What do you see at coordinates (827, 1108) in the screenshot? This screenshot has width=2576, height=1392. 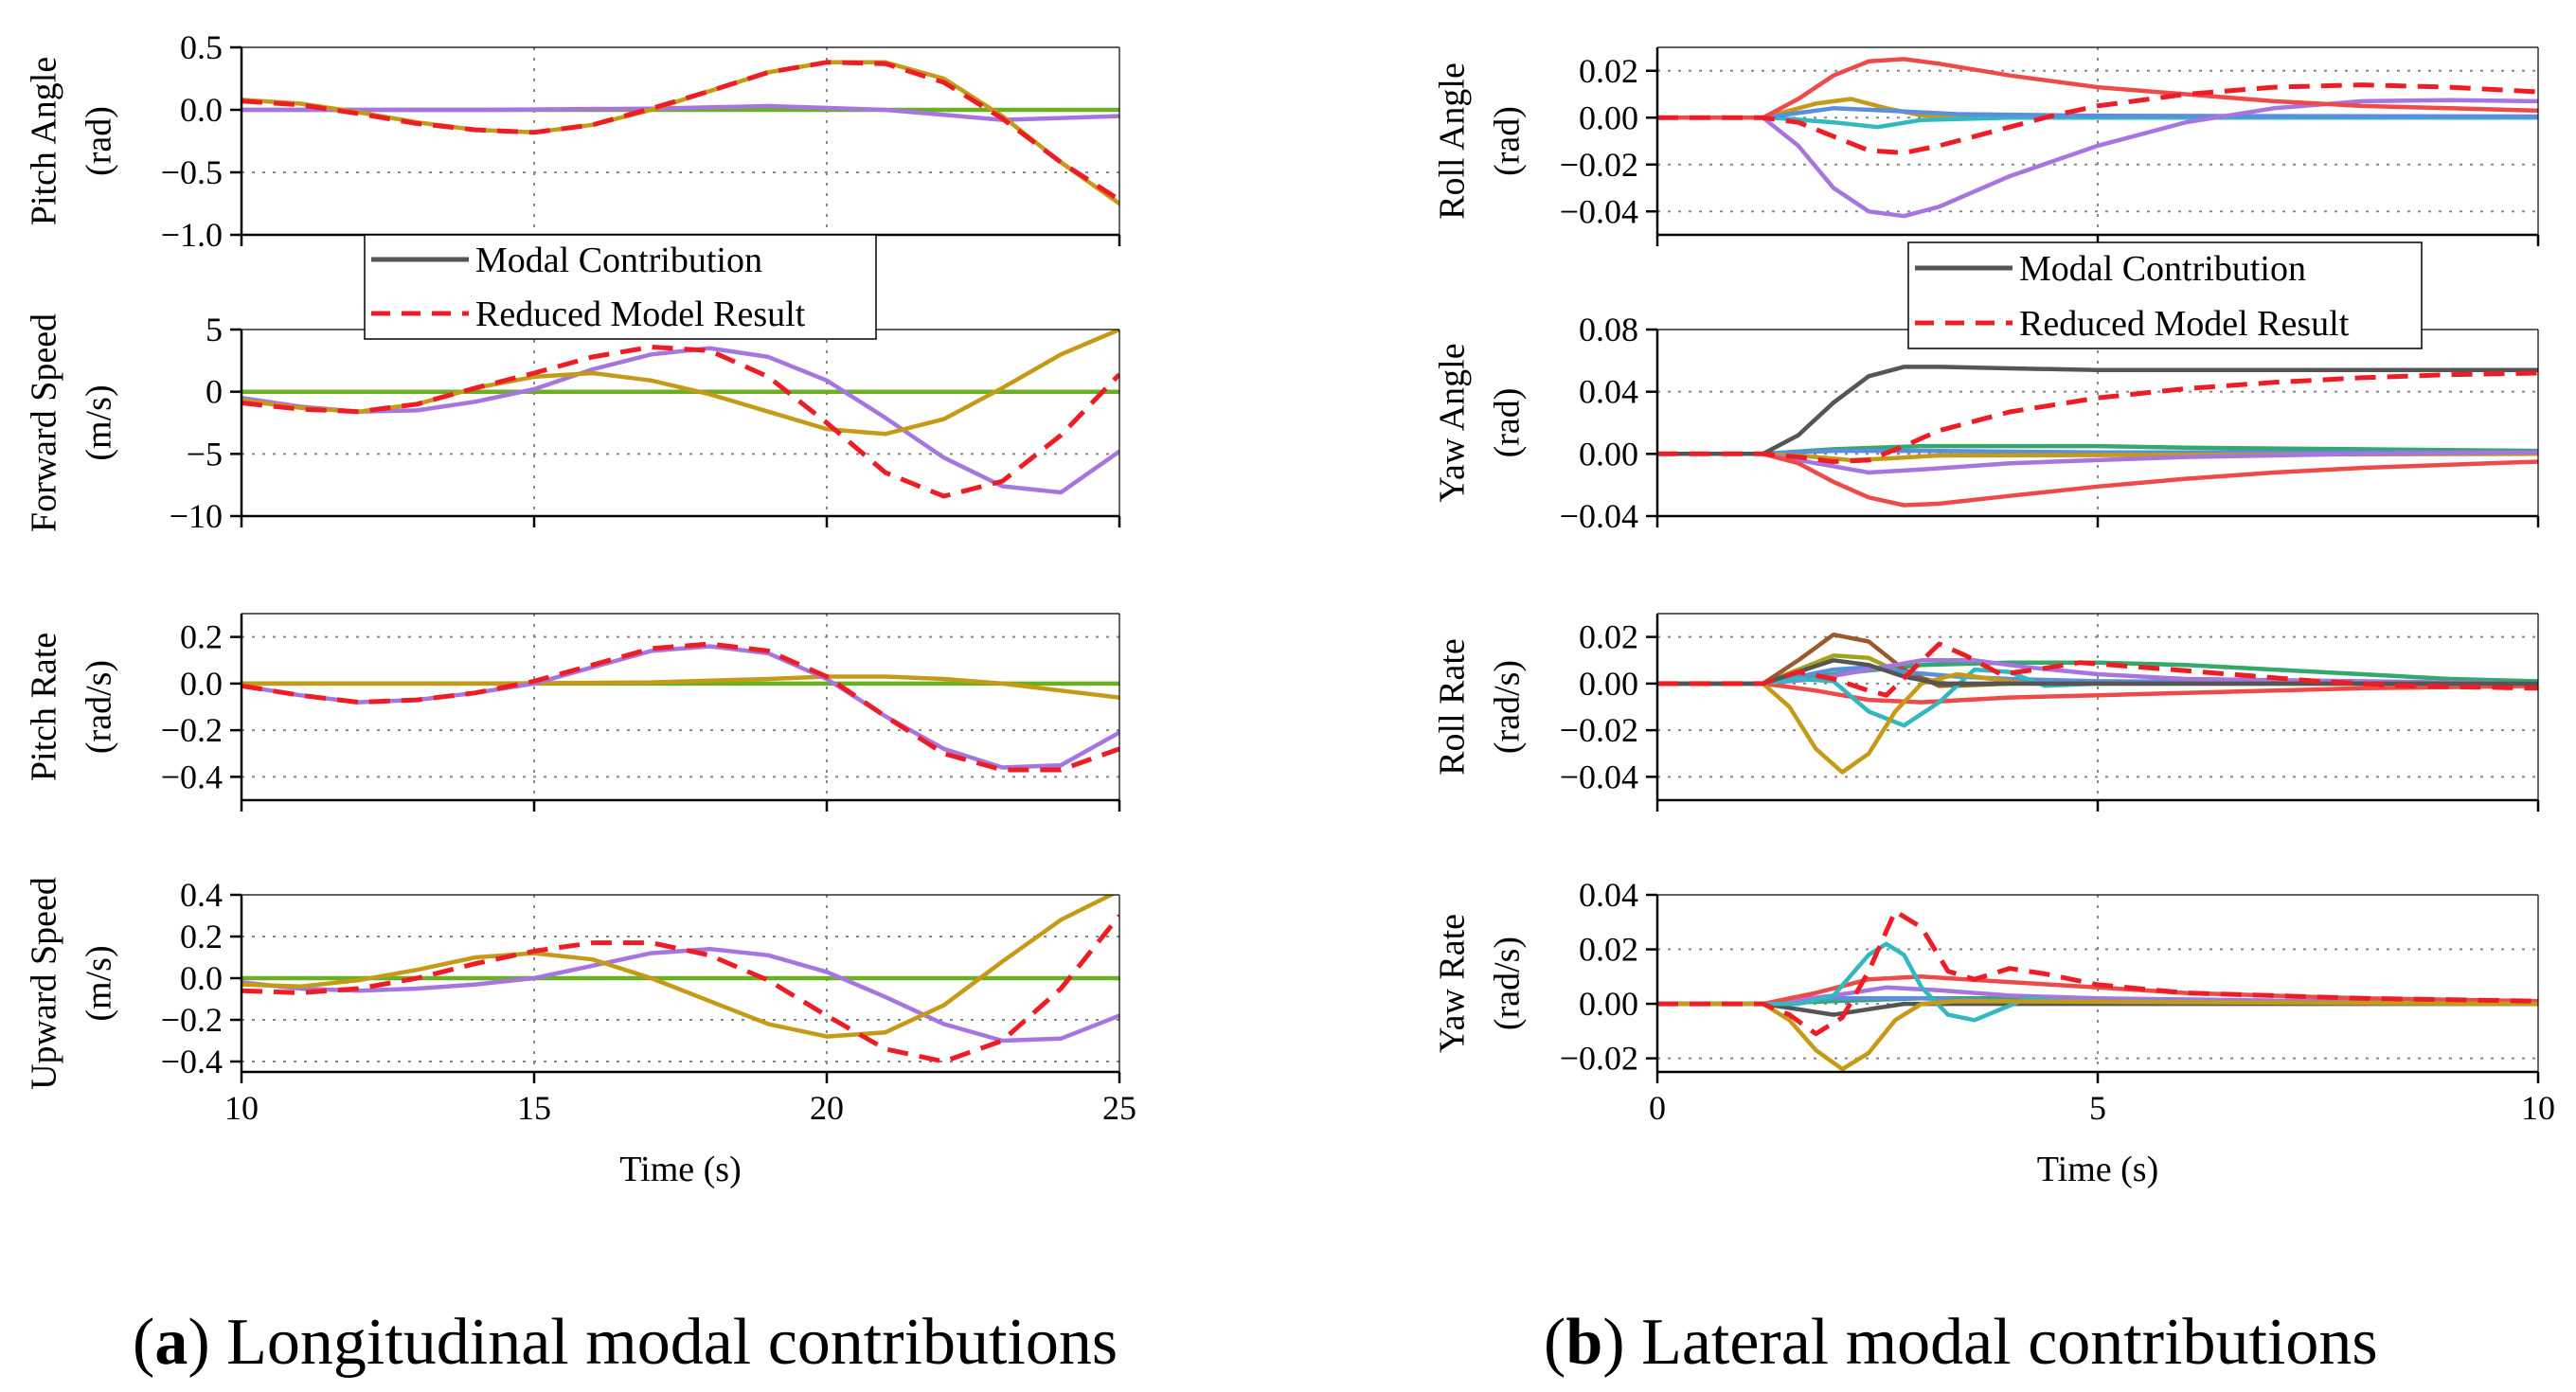 I see `x-tick-label: 20` at bounding box center [827, 1108].